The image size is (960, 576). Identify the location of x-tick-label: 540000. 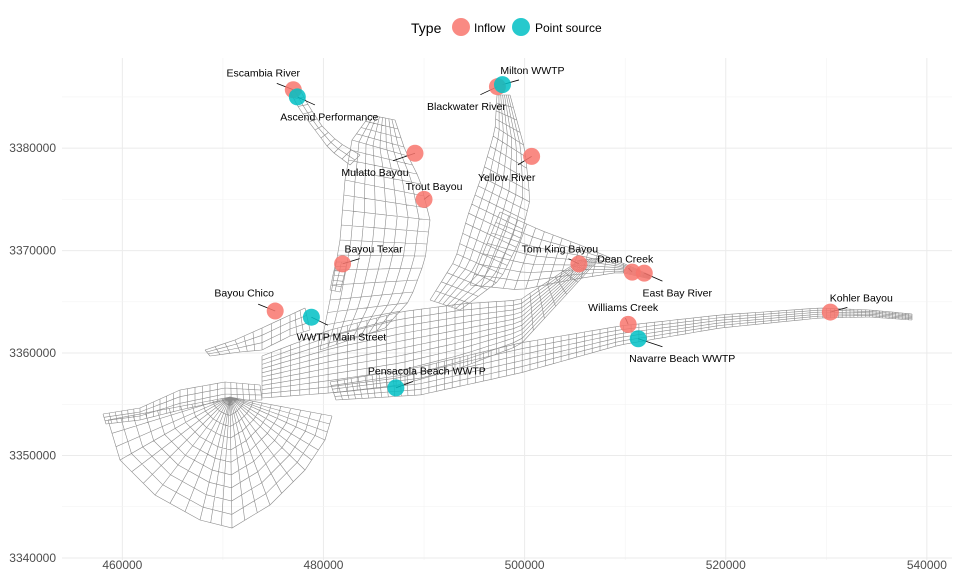
(927, 565).